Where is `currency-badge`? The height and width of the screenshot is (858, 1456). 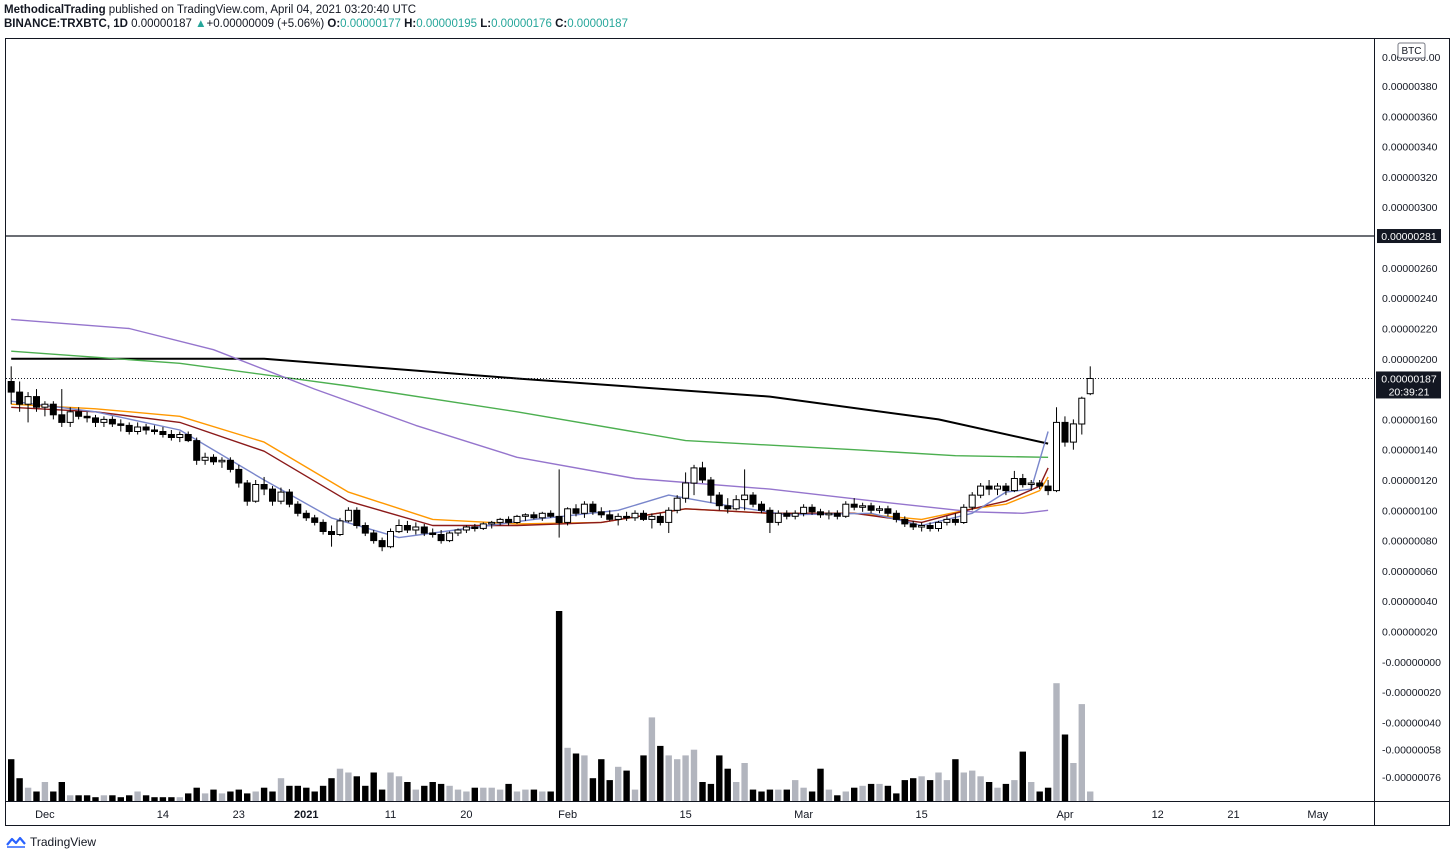
currency-badge is located at coordinates (1411, 50).